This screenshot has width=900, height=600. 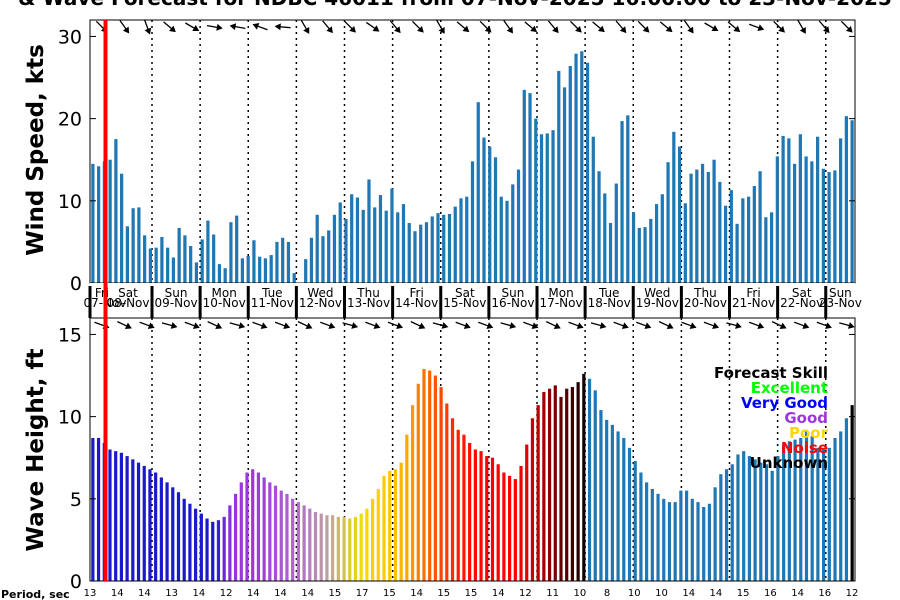 I want to click on current-time-marker, so click(x=105, y=300).